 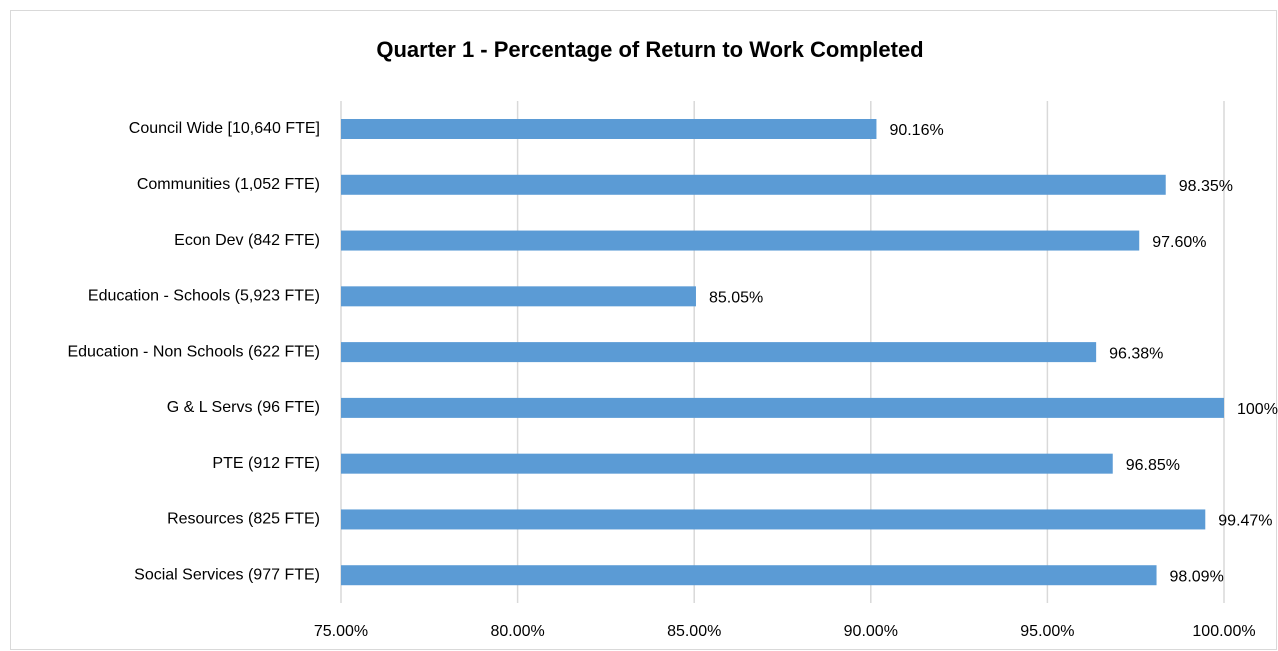 I want to click on y-tick-label: PTE (912 FTE), so click(x=266, y=463).